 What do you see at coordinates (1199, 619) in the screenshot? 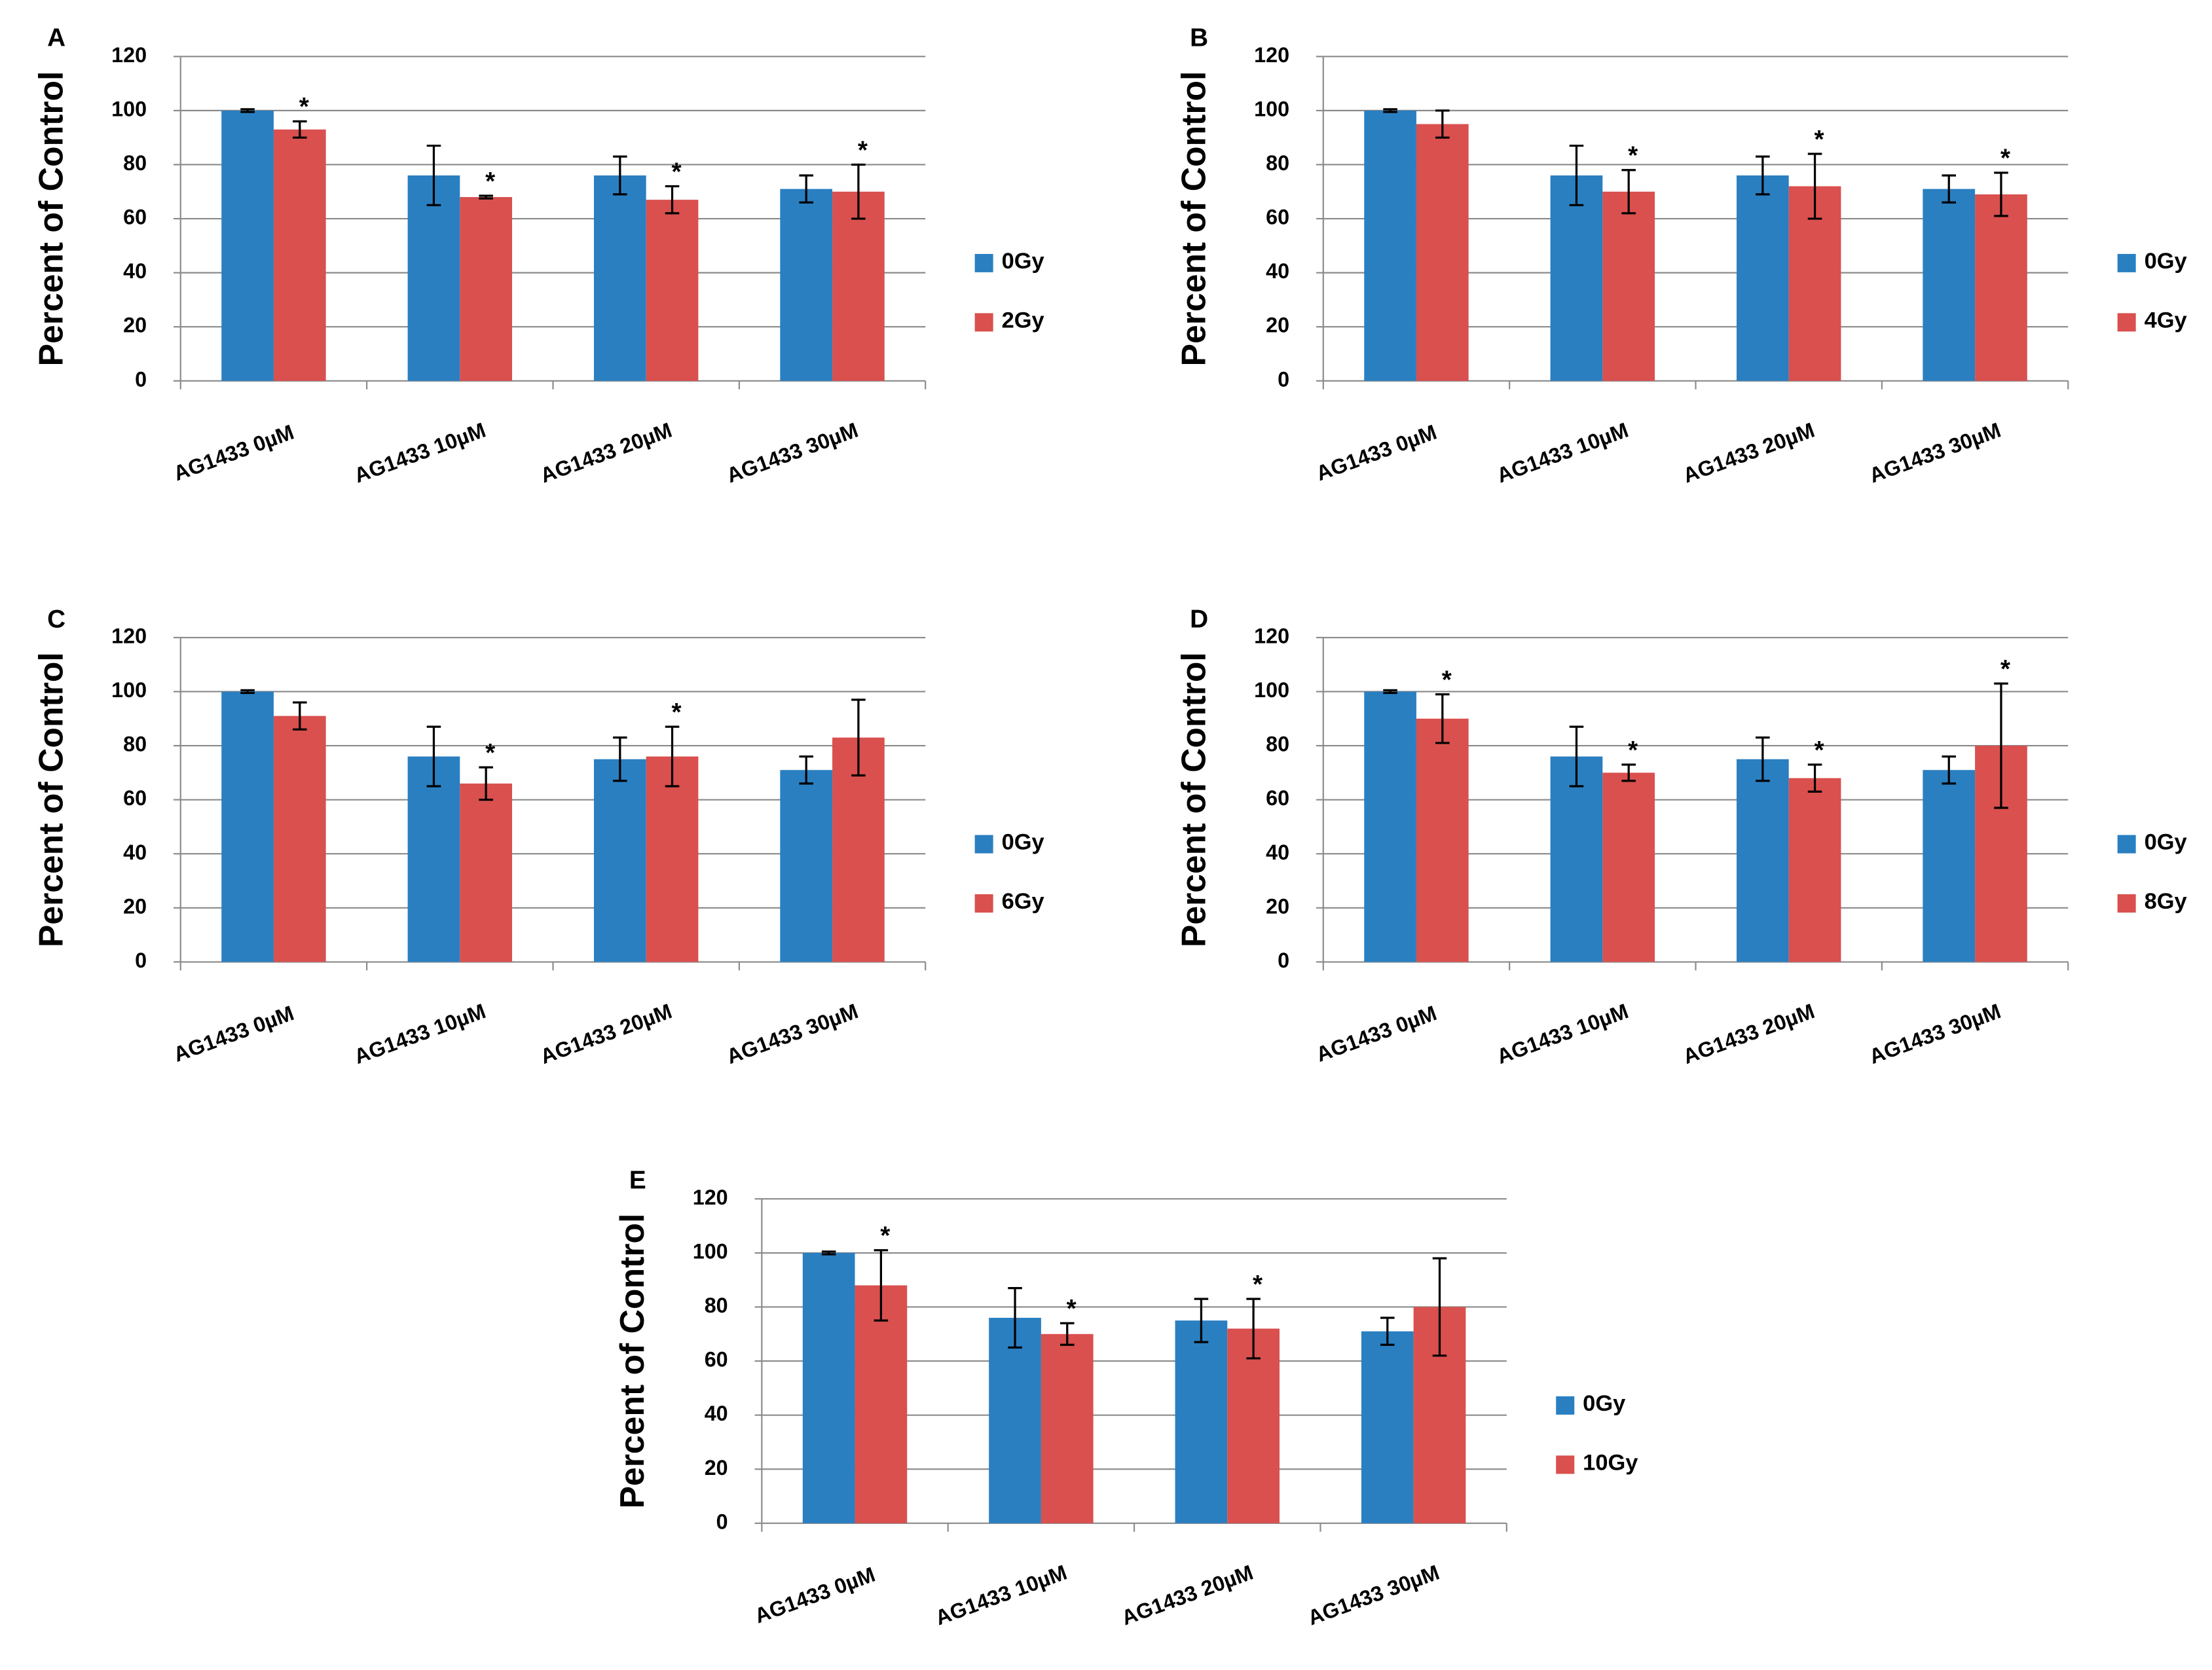
I see `panel-label: D` at bounding box center [1199, 619].